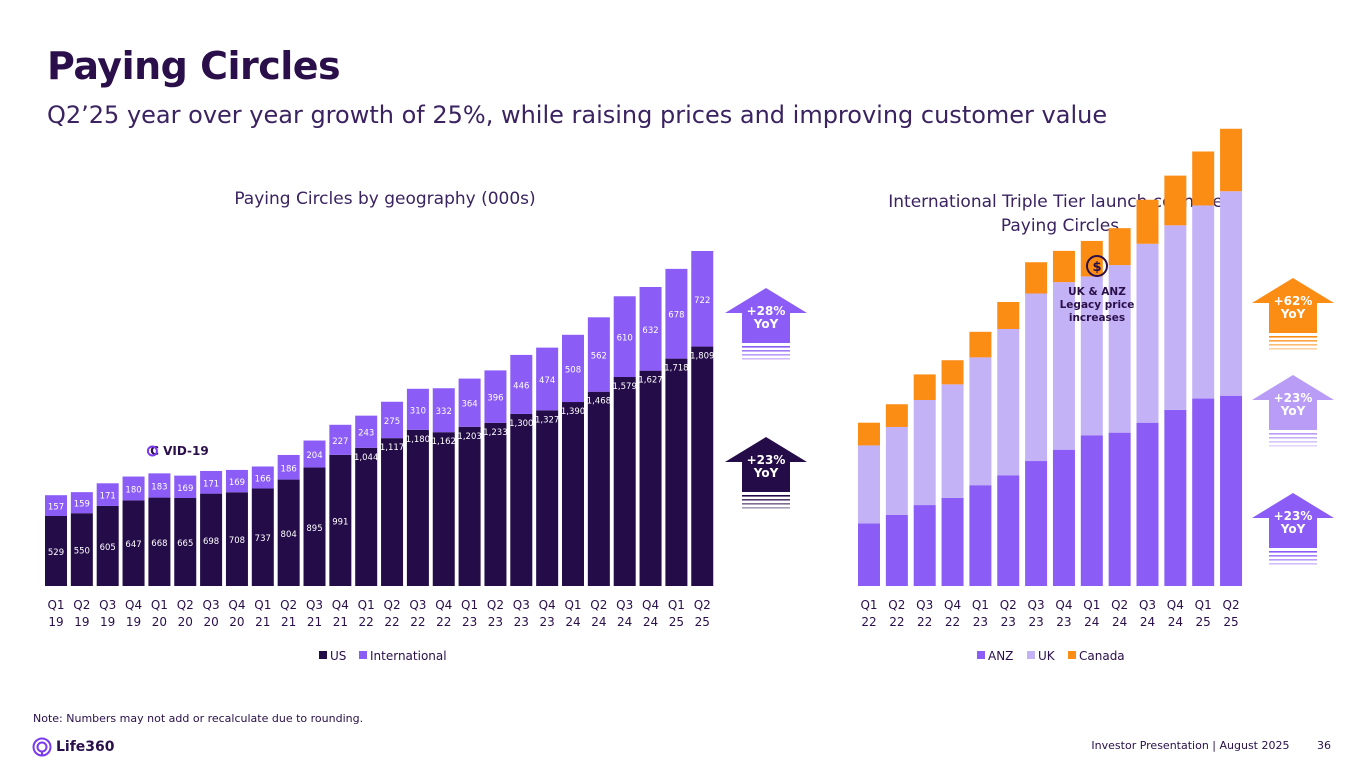 The width and height of the screenshot is (1365, 768). What do you see at coordinates (599, 402) in the screenshot?
I see `bar-label-us: 1,468` at bounding box center [599, 402].